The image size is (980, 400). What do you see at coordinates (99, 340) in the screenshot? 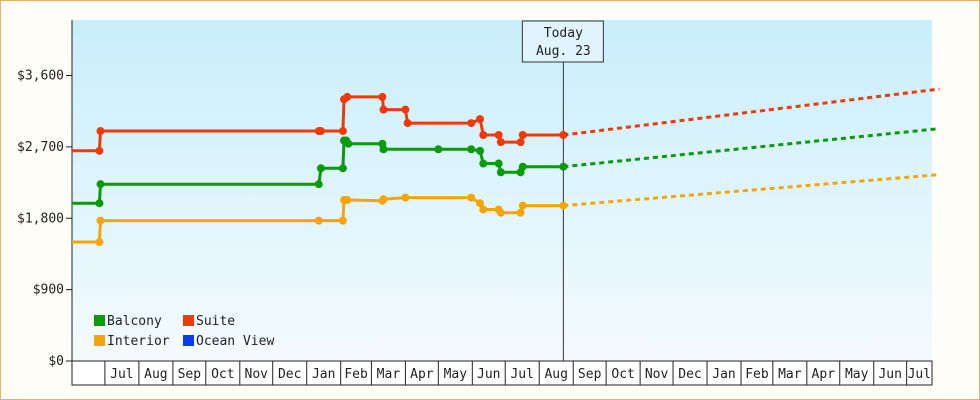
I see `legend-swatch-interior` at bounding box center [99, 340].